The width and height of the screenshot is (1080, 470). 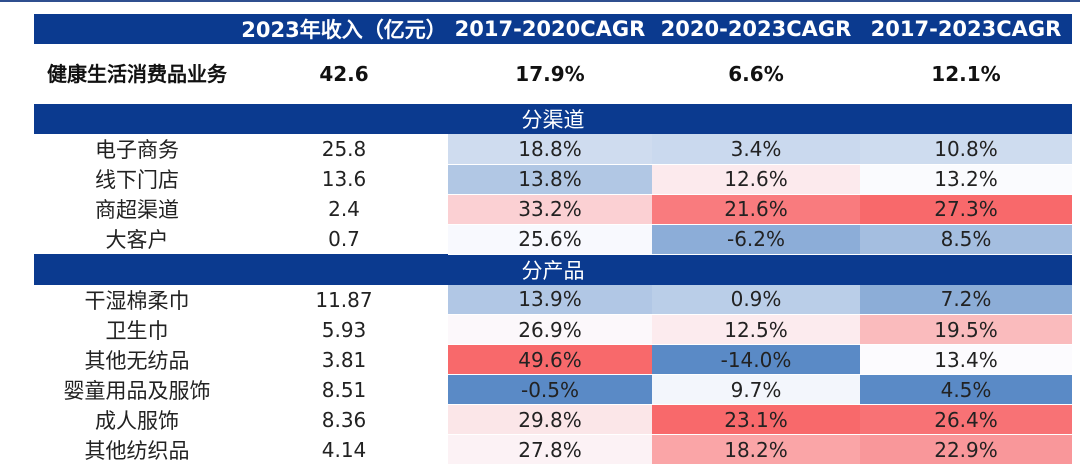 I want to click on row-name: 线下门店, so click(x=137, y=180).